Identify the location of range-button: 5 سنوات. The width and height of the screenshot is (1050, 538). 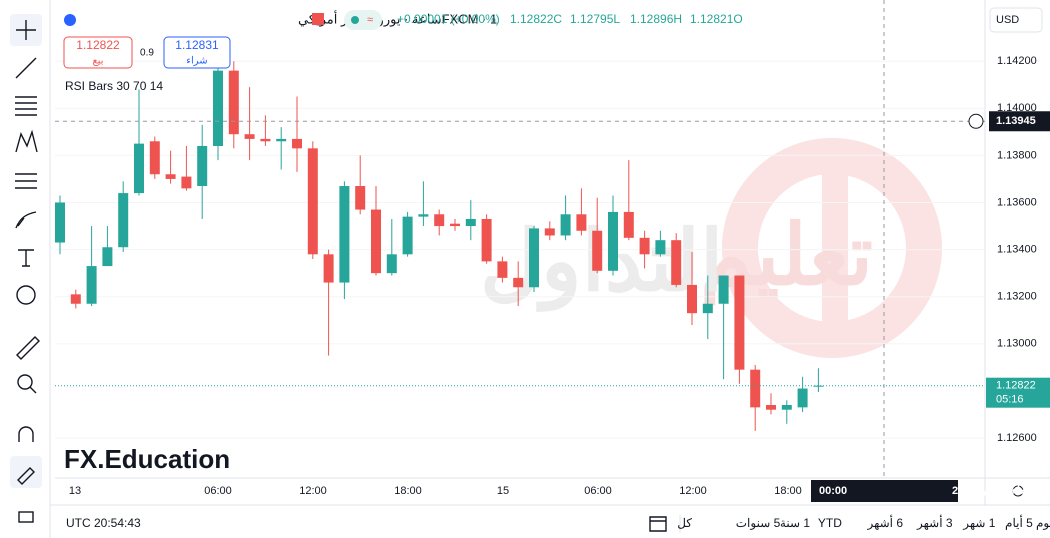
(758, 523).